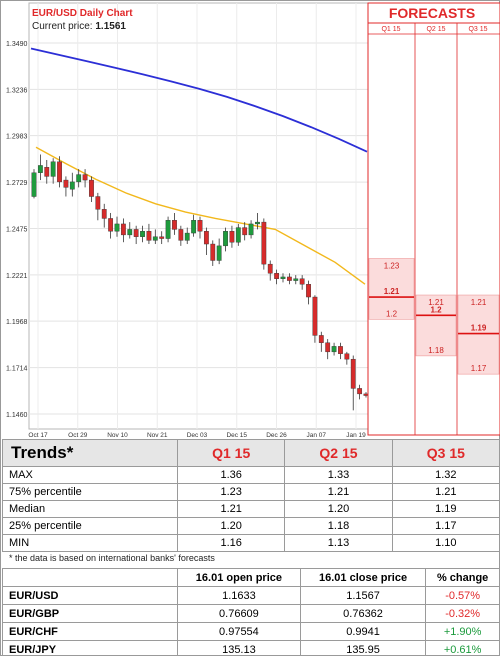 This screenshot has width=500, height=656. What do you see at coordinates (436, 350) in the screenshot?
I see `forecast-low-label: 1.18` at bounding box center [436, 350].